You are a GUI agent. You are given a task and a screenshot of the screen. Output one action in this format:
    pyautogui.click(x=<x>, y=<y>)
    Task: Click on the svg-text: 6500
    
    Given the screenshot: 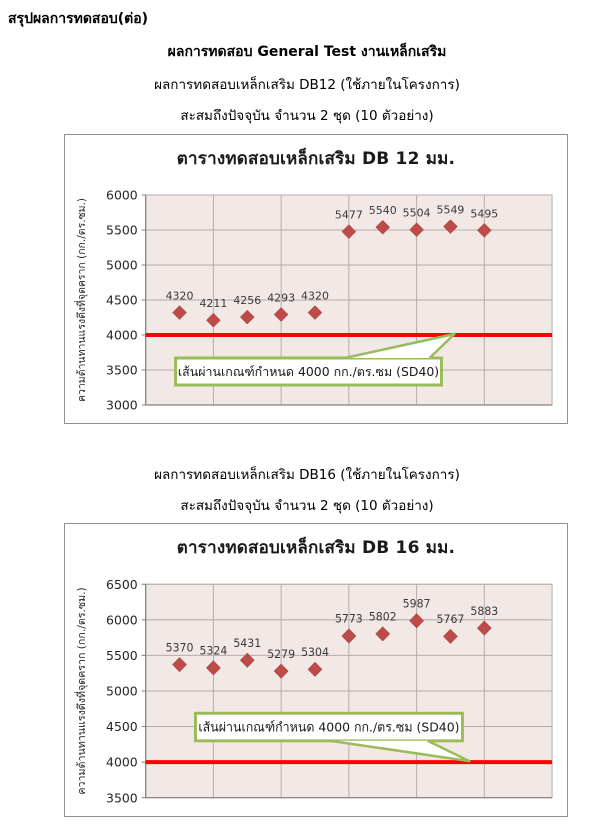 What is the action you would take?
    pyautogui.click(x=122, y=584)
    